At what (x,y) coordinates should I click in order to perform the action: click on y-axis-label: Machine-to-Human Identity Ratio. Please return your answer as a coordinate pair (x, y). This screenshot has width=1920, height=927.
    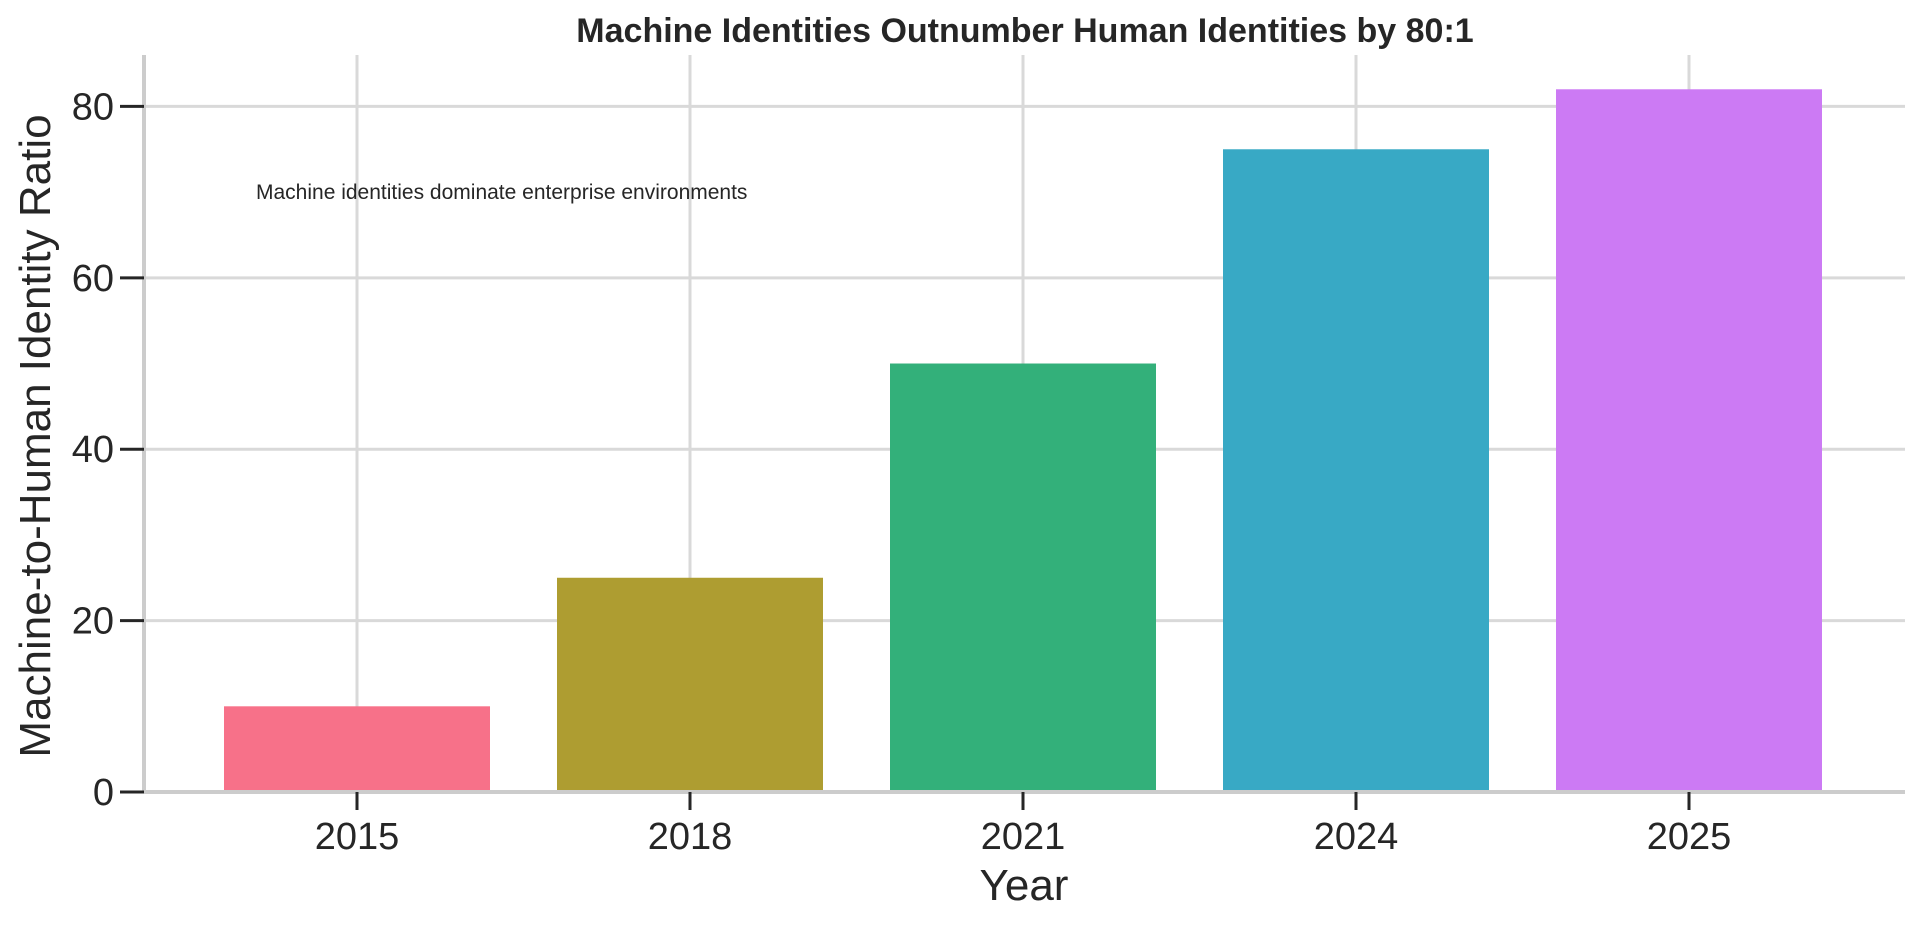
    Looking at the image, I should click on (35, 435).